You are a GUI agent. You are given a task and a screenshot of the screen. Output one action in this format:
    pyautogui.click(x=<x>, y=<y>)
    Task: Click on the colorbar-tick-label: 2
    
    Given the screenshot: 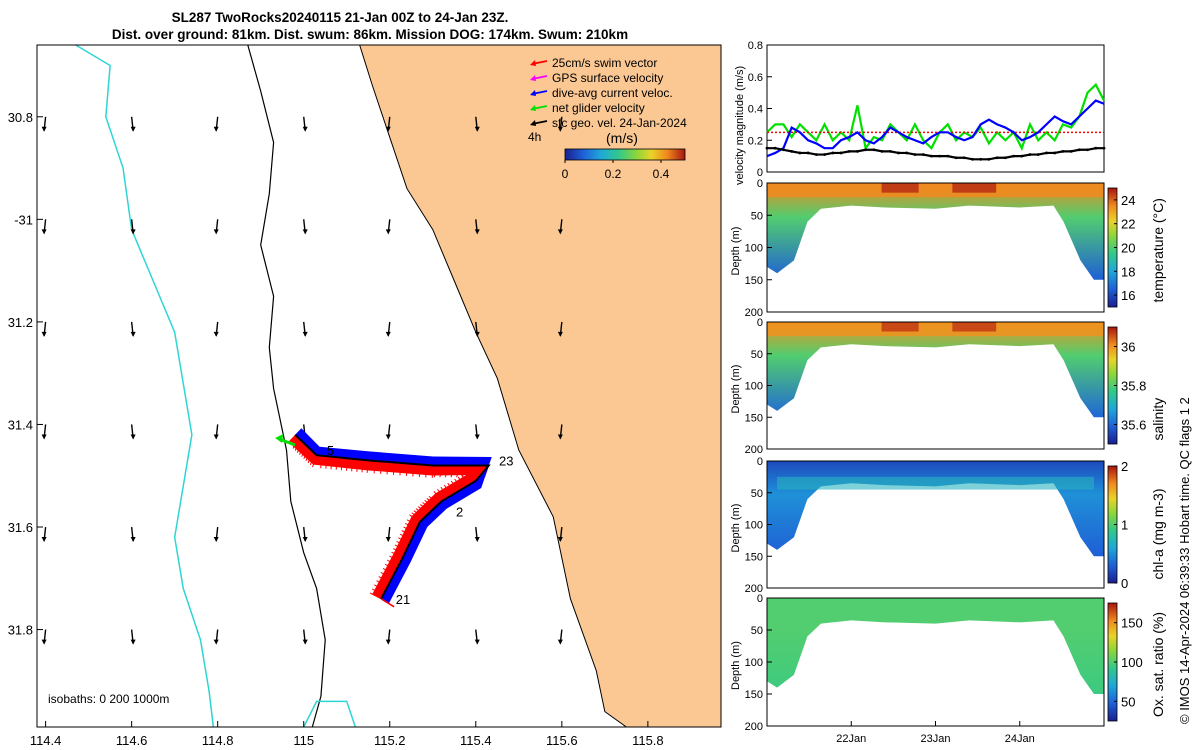 What is the action you would take?
    pyautogui.click(x=1124, y=466)
    